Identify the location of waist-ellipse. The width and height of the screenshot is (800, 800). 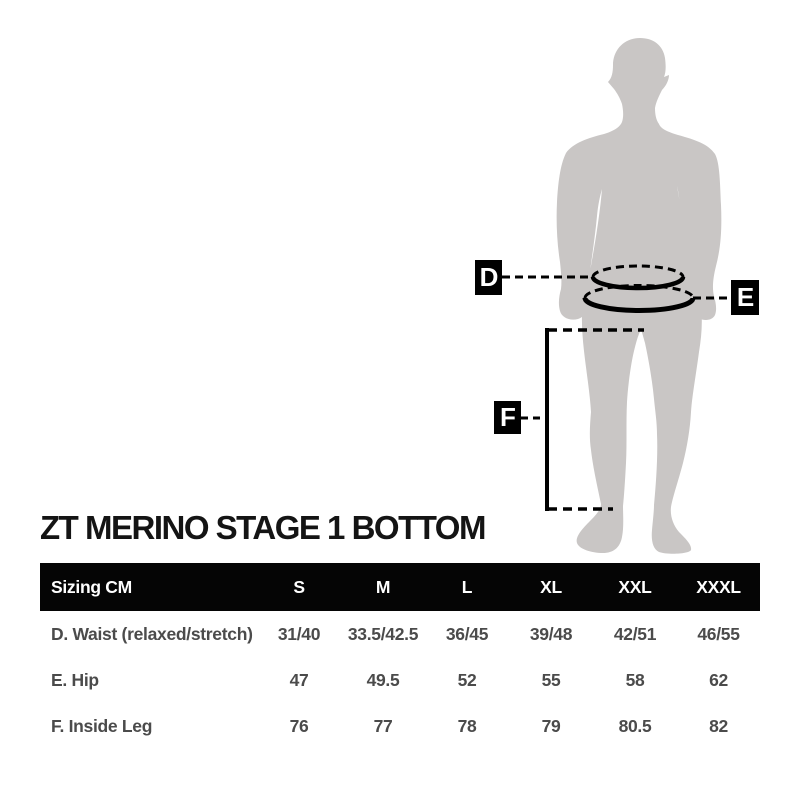
(638, 277).